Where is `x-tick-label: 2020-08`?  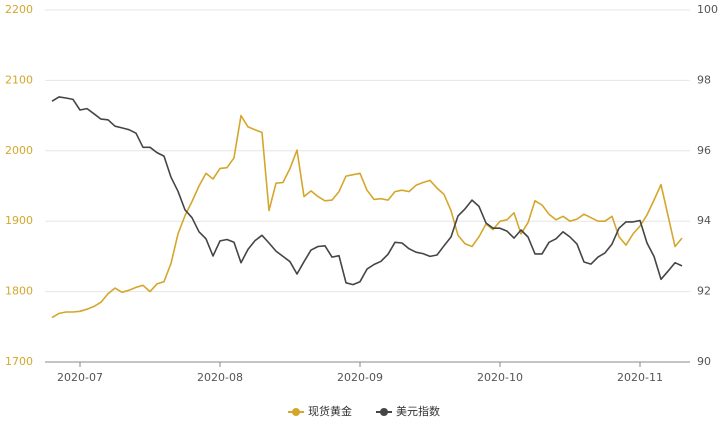 x-tick-label: 2020-08 is located at coordinates (220, 377).